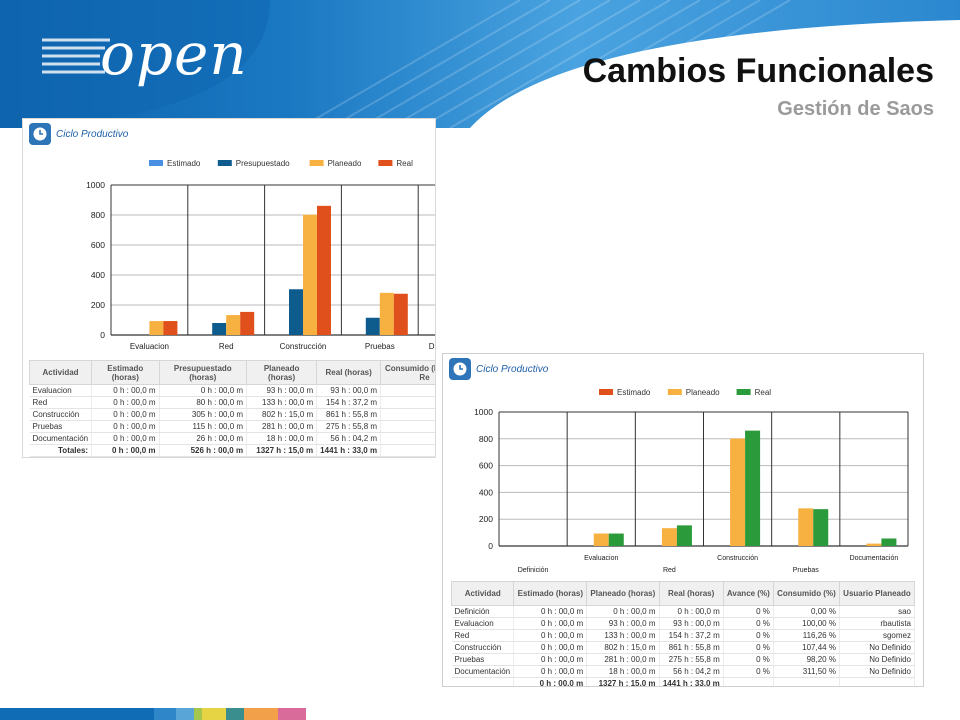 The width and height of the screenshot is (960, 720). What do you see at coordinates (407, 414) in the screenshot?
I see `table-cell: 107,4` at bounding box center [407, 414].